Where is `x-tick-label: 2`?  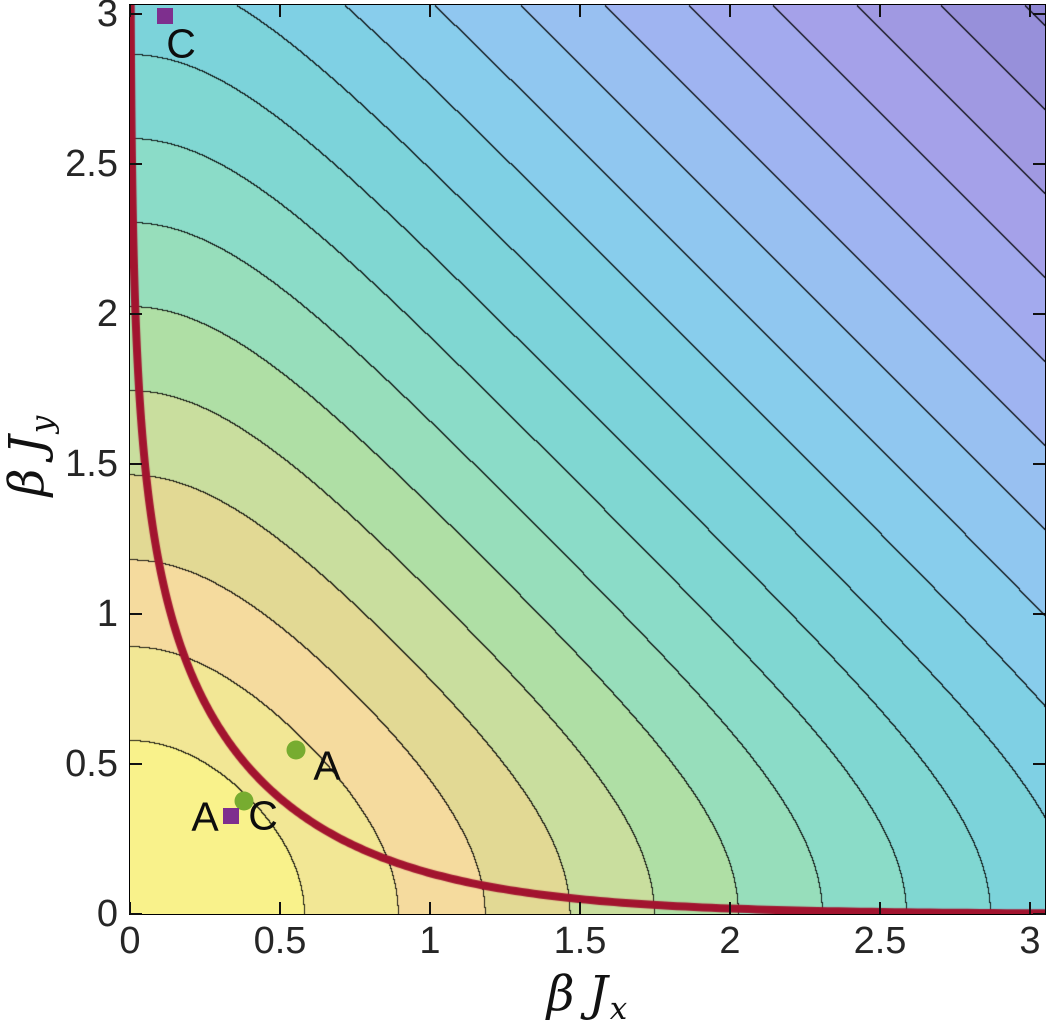 x-tick-label: 2 is located at coordinates (730, 941).